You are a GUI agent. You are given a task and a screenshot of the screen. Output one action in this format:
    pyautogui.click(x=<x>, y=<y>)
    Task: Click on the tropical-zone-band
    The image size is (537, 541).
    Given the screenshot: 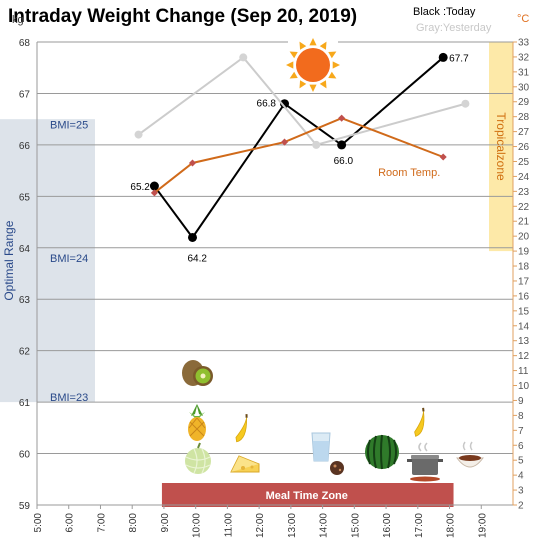 What is the action you would take?
    pyautogui.click(x=501, y=147)
    